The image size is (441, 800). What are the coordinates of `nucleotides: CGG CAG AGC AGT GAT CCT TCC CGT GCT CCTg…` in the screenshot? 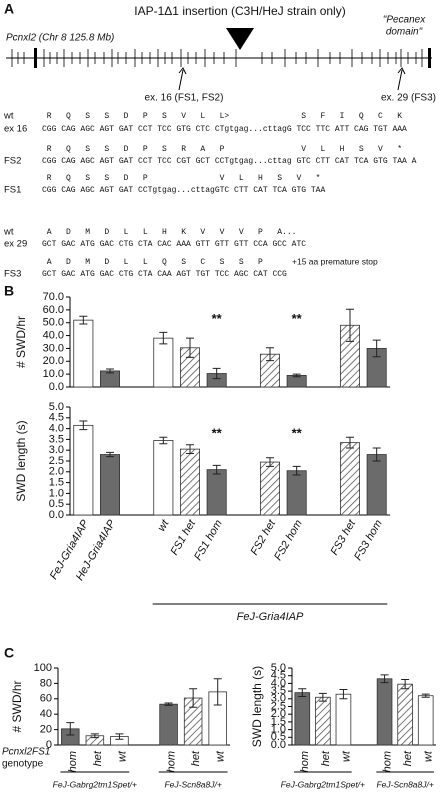 It's located at (229, 161).